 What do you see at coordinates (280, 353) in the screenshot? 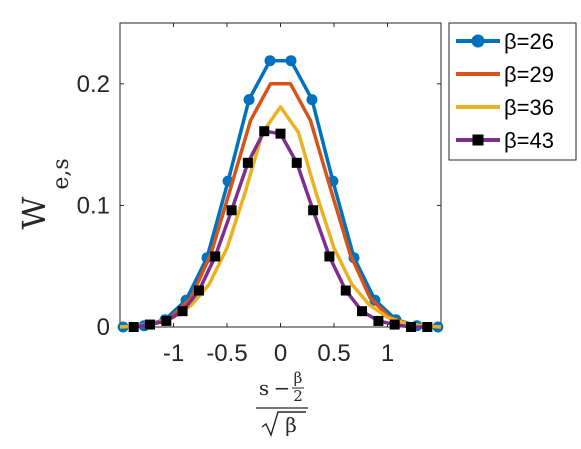
I see `x-tick-label: 0` at bounding box center [280, 353].